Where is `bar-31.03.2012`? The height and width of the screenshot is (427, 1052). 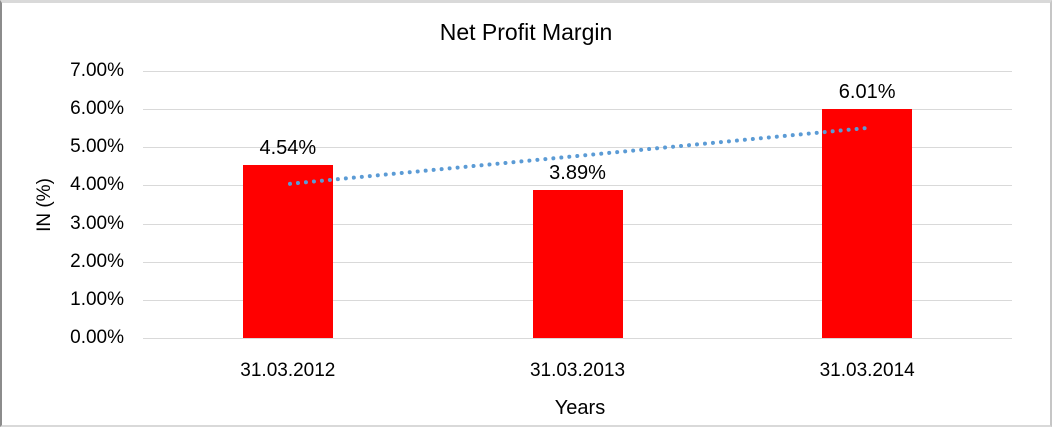
bar-31.03.2012 is located at coordinates (287, 251).